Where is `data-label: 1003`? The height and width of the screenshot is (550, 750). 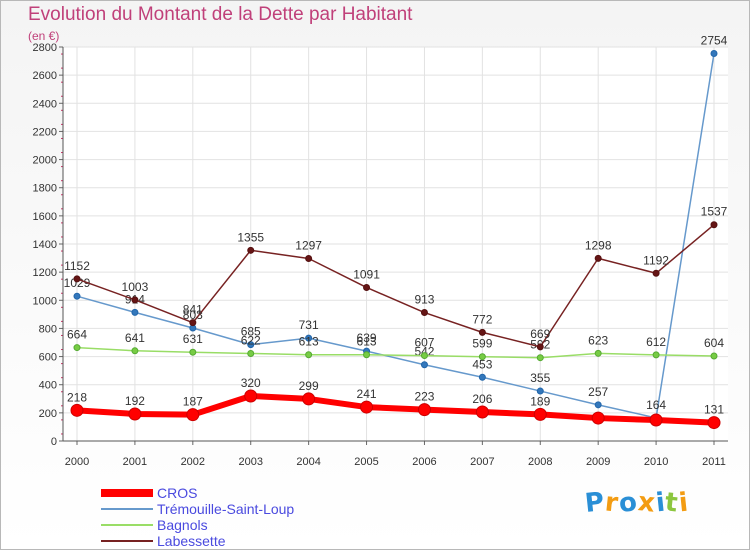
data-label: 1003 is located at coordinates (135, 287).